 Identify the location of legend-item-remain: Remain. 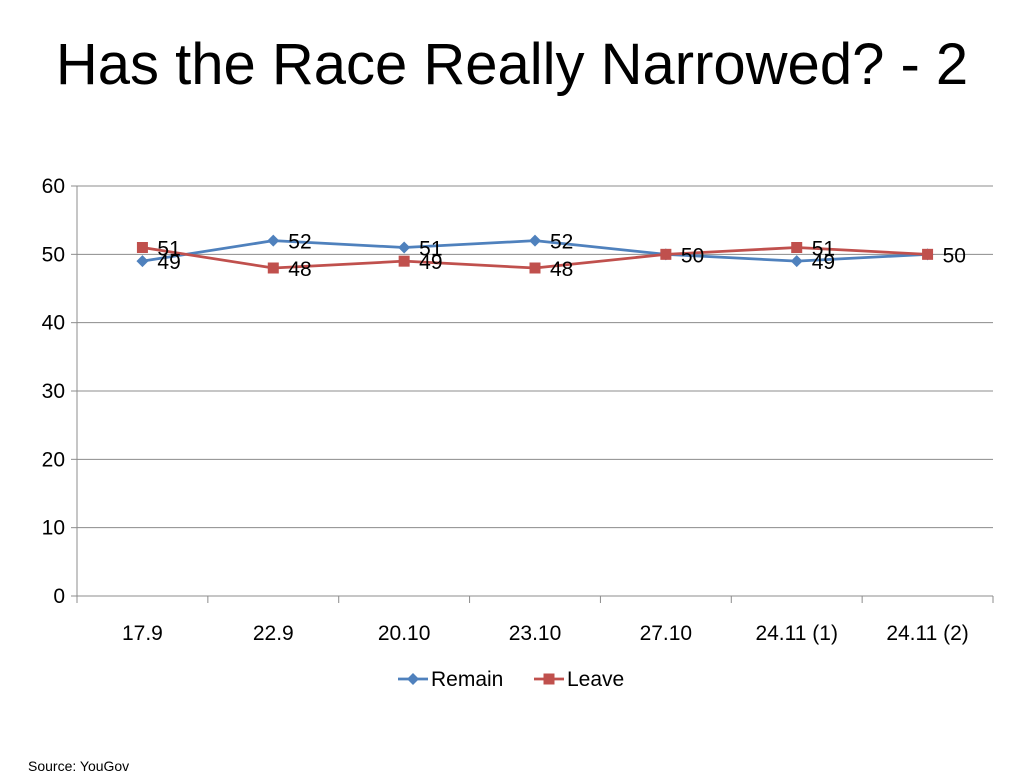
(450, 679).